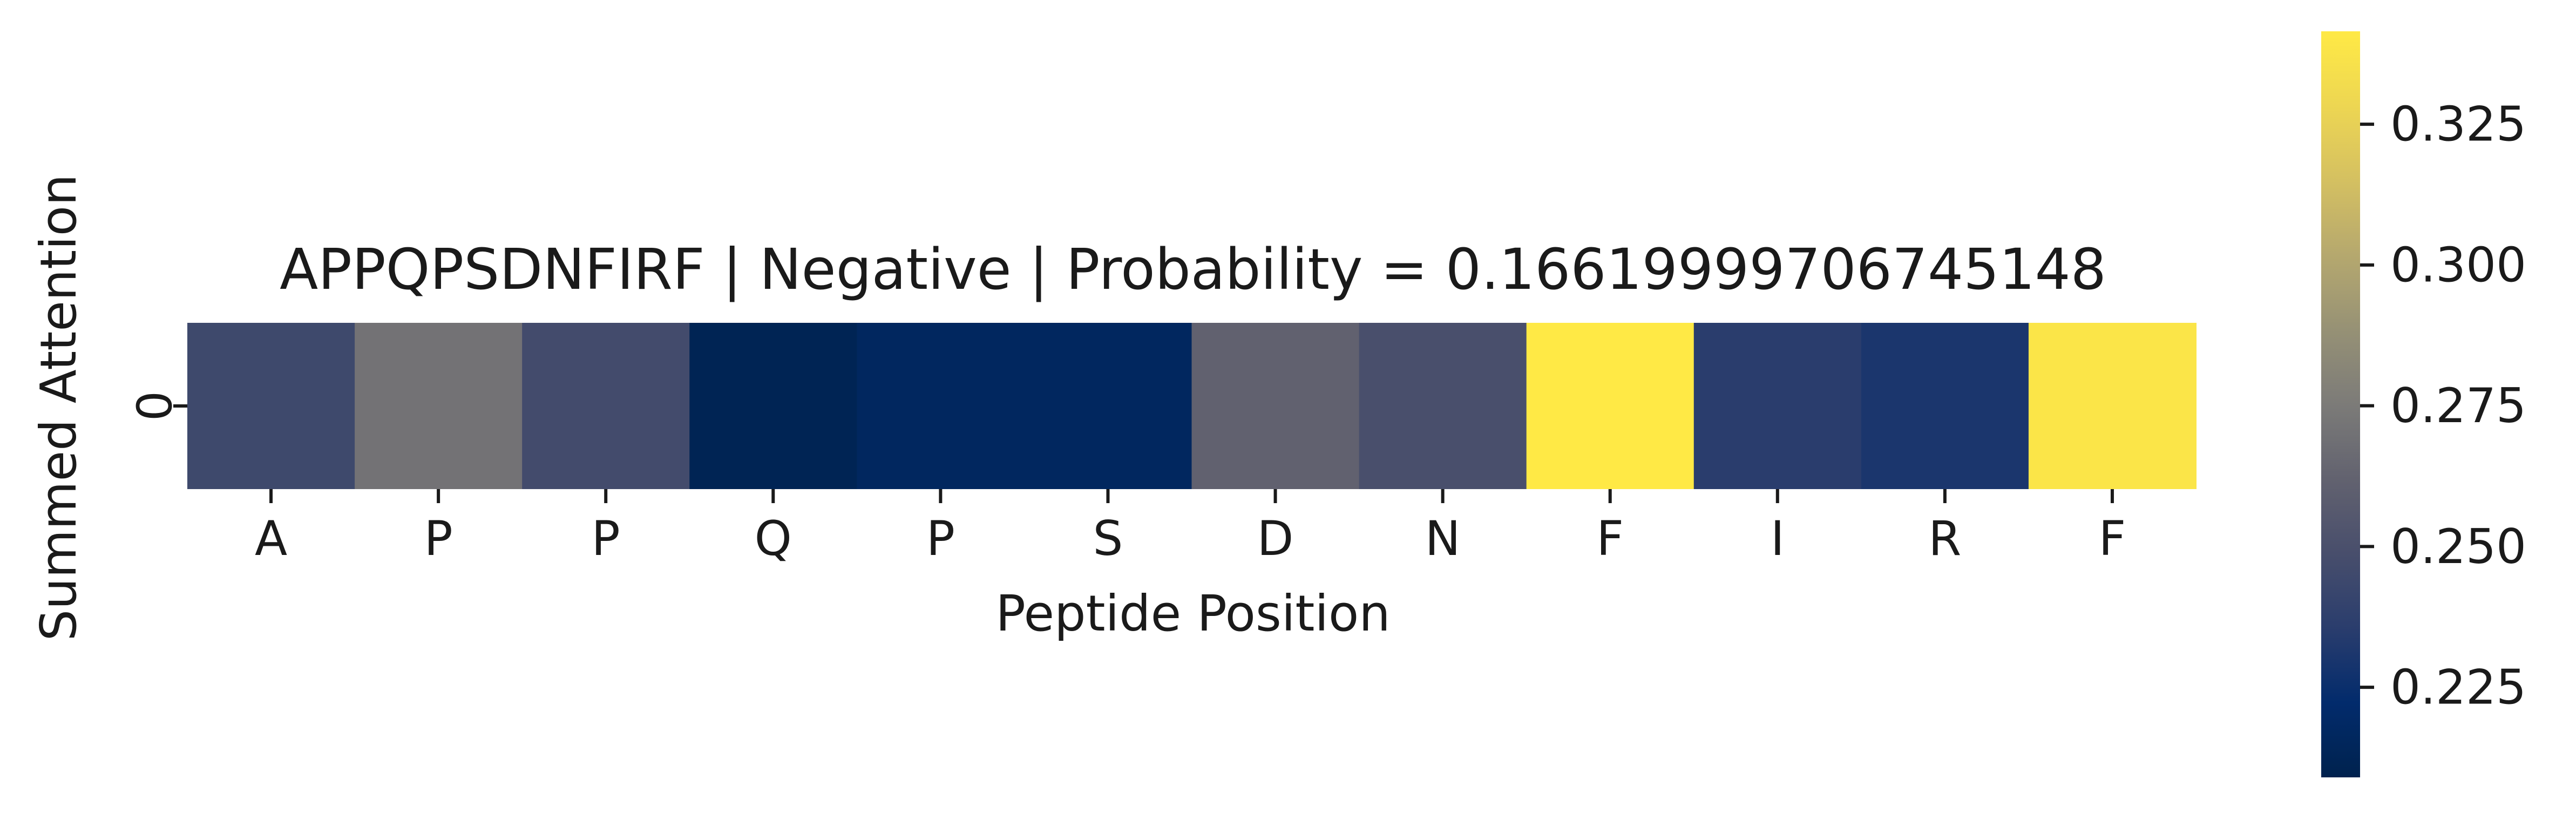 The width and height of the screenshot is (2576, 813). Describe the element at coordinates (1945, 538) in the screenshot. I see `x-tick-label: R` at that location.